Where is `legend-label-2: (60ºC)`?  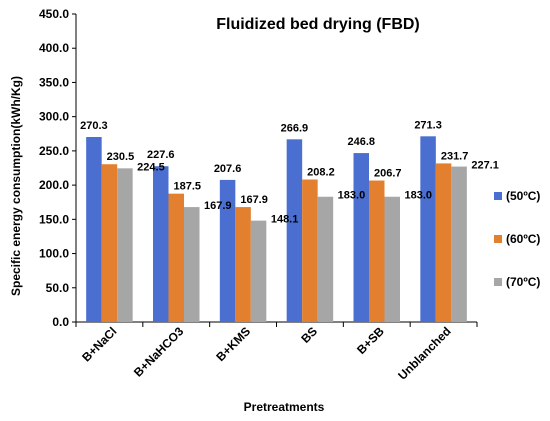
legend-label-2: (60ºC) is located at coordinates (523, 239).